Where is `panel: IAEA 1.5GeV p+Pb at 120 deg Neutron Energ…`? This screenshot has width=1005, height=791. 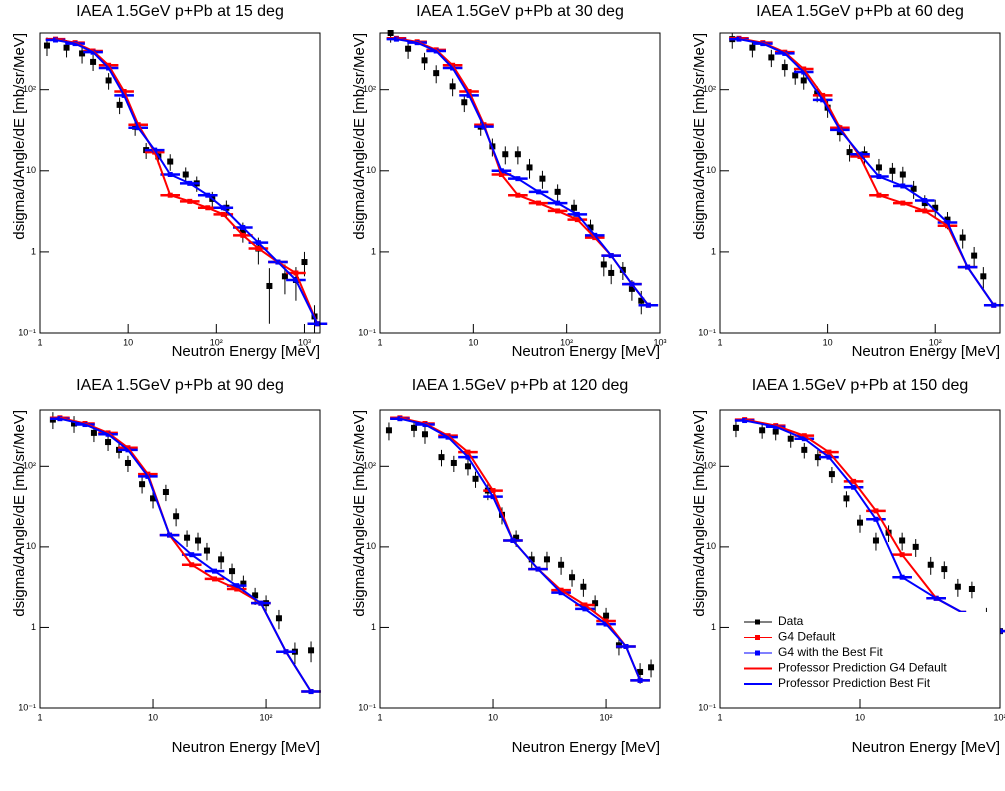 panel: IAEA 1.5GeV p+Pb at 120 deg Neutron Energ… is located at coordinates (506, 566).